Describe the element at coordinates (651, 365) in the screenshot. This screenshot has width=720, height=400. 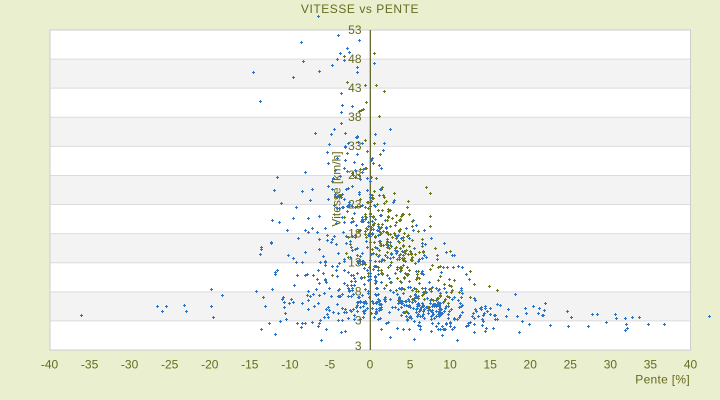
I see `svg-text: 35` at that location.